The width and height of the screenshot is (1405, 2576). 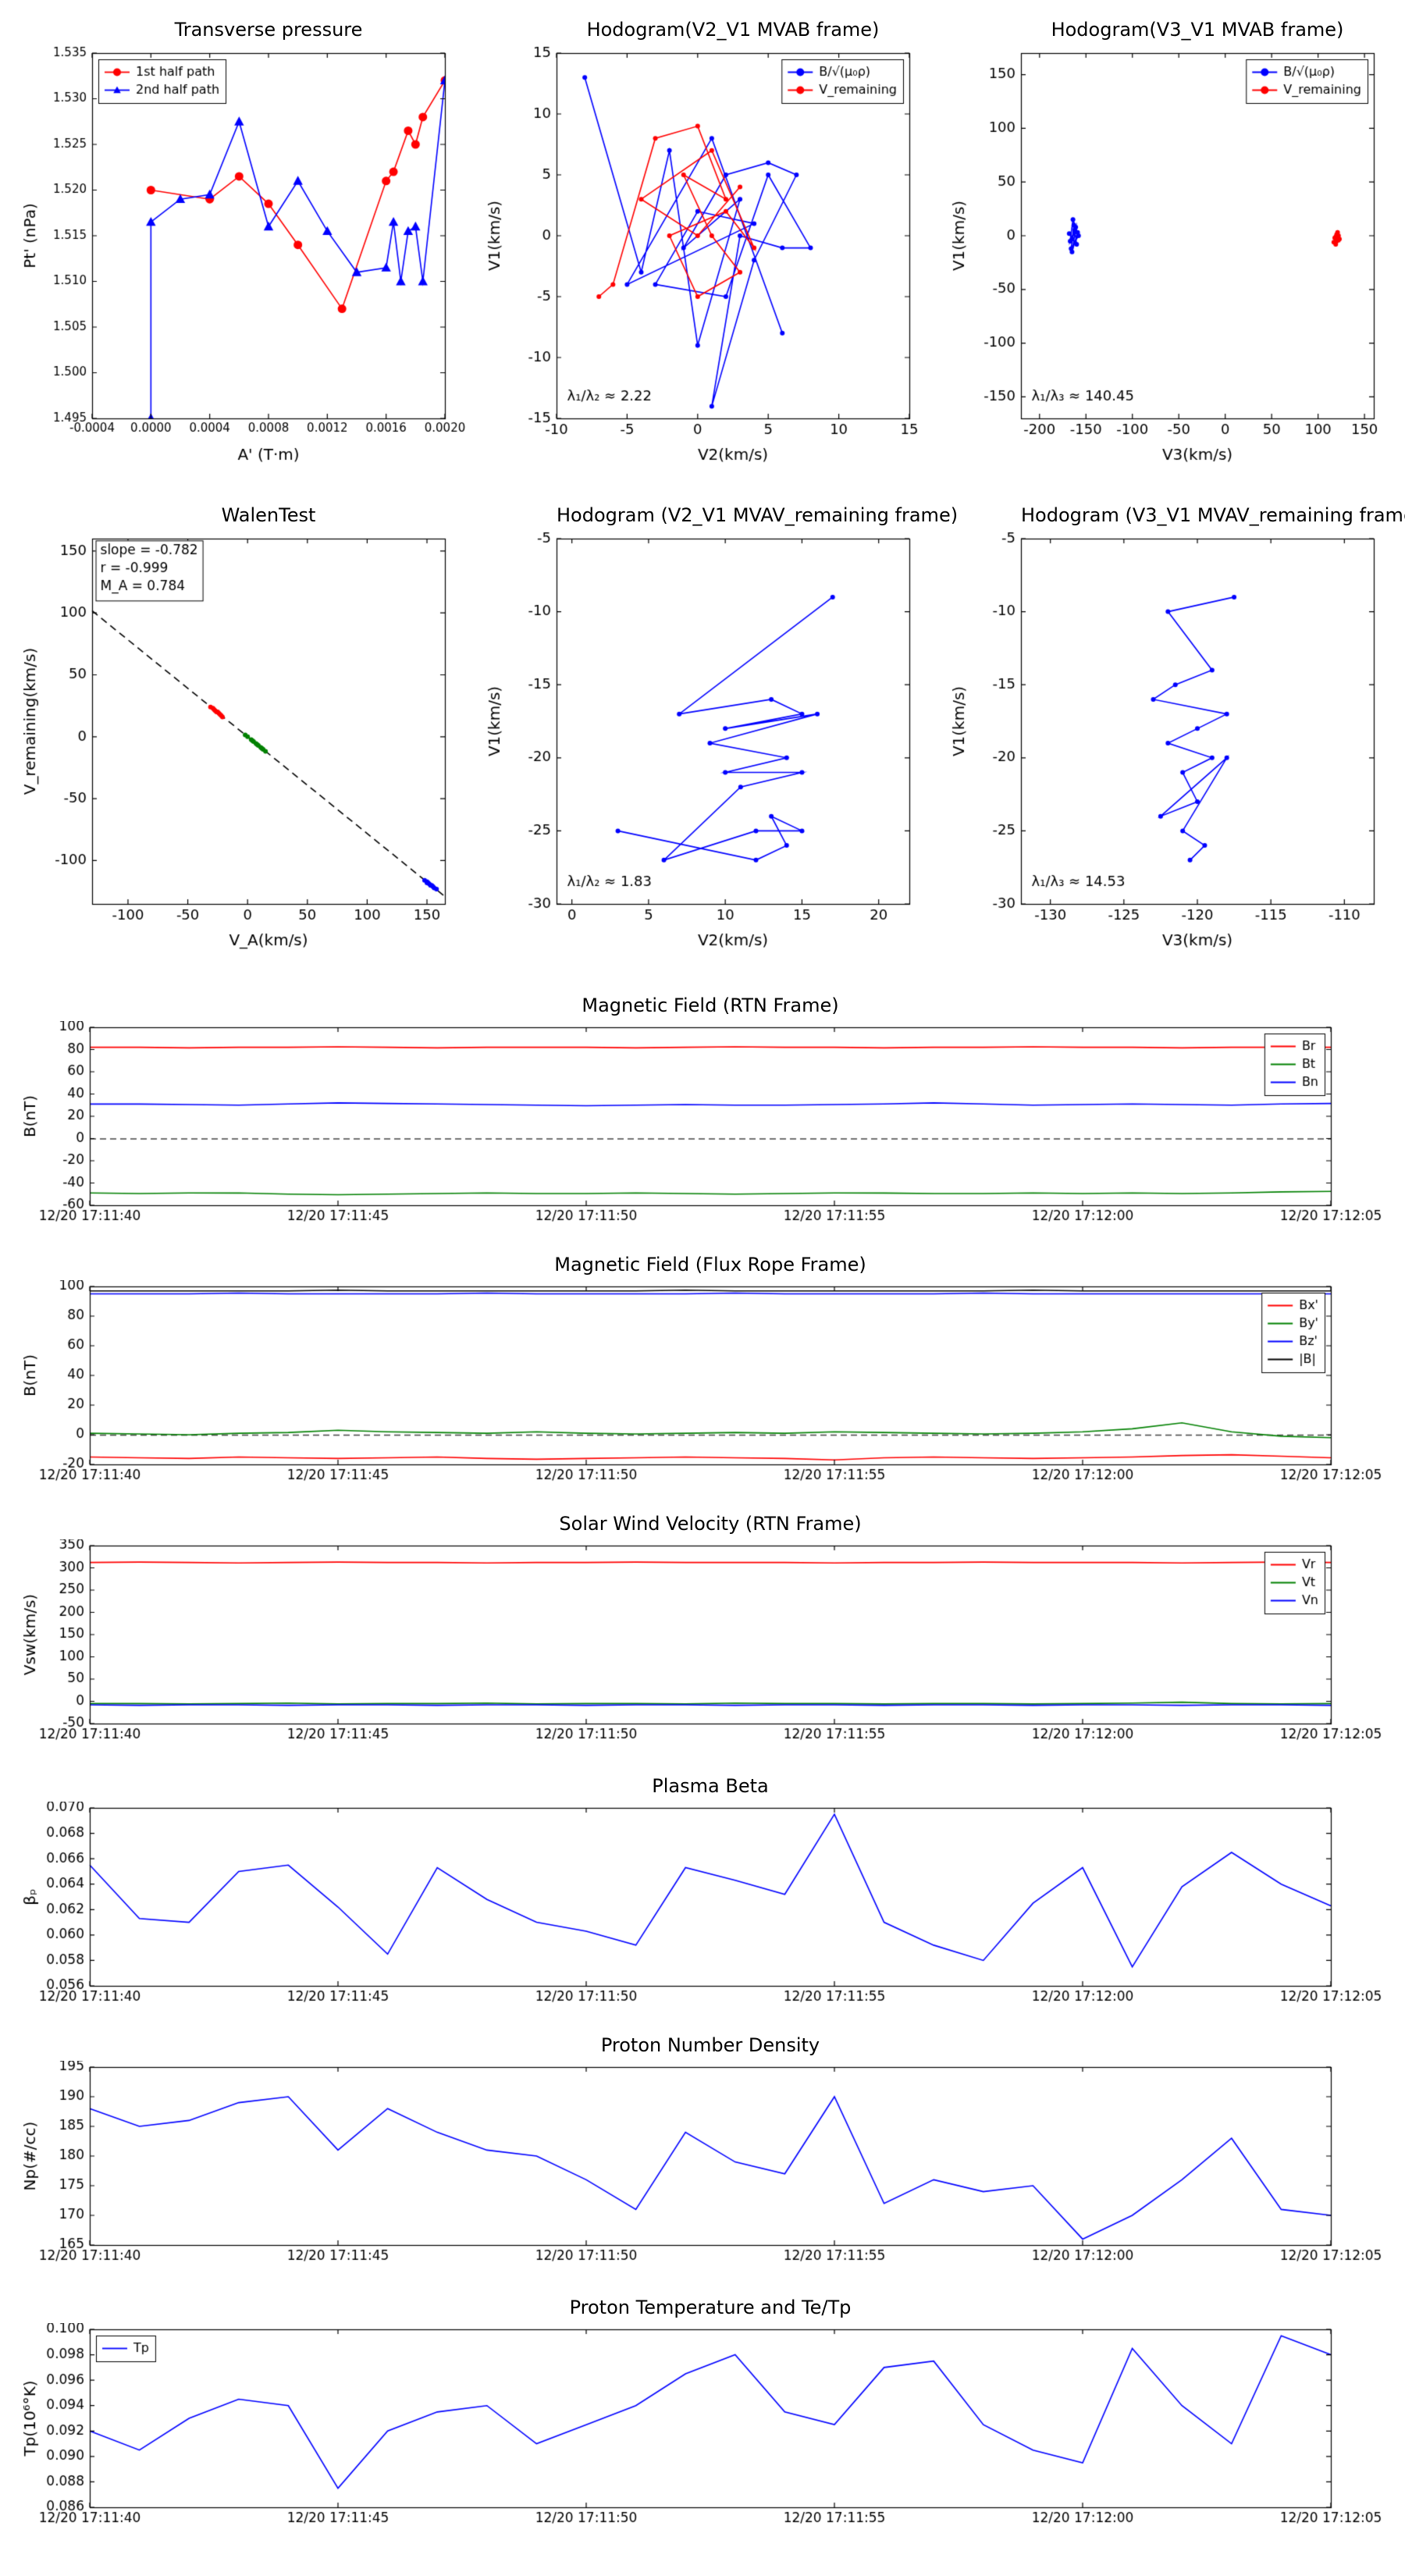 What do you see at coordinates (710, 2045) in the screenshot?
I see `chart-title: Proton Number Density` at bounding box center [710, 2045].